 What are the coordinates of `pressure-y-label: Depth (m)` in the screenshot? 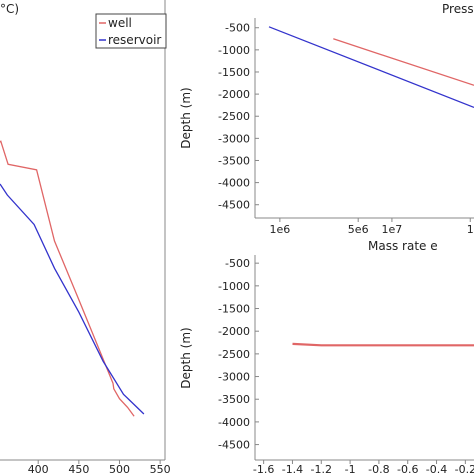 It's located at (186, 117).